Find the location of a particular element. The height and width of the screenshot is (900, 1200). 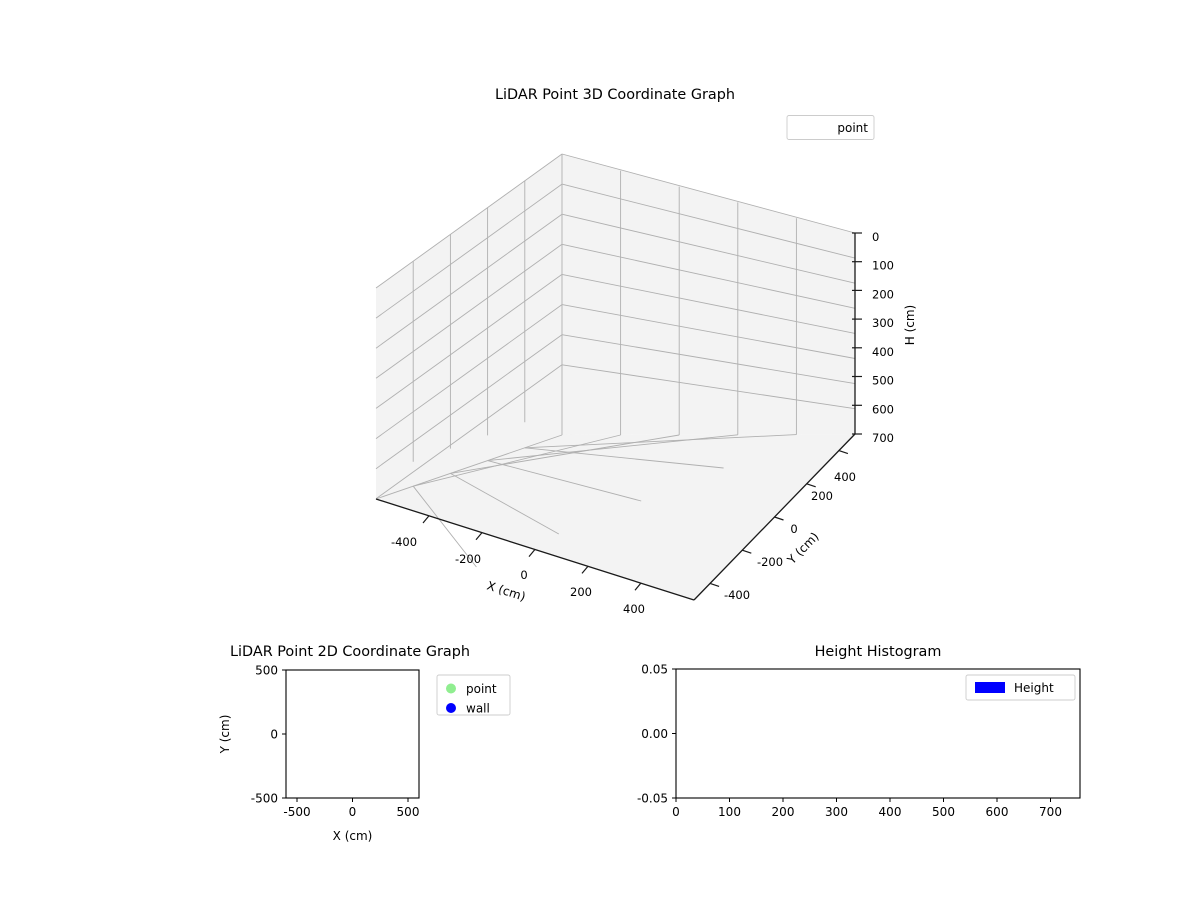

pane-floor is located at coordinates (615, 517).